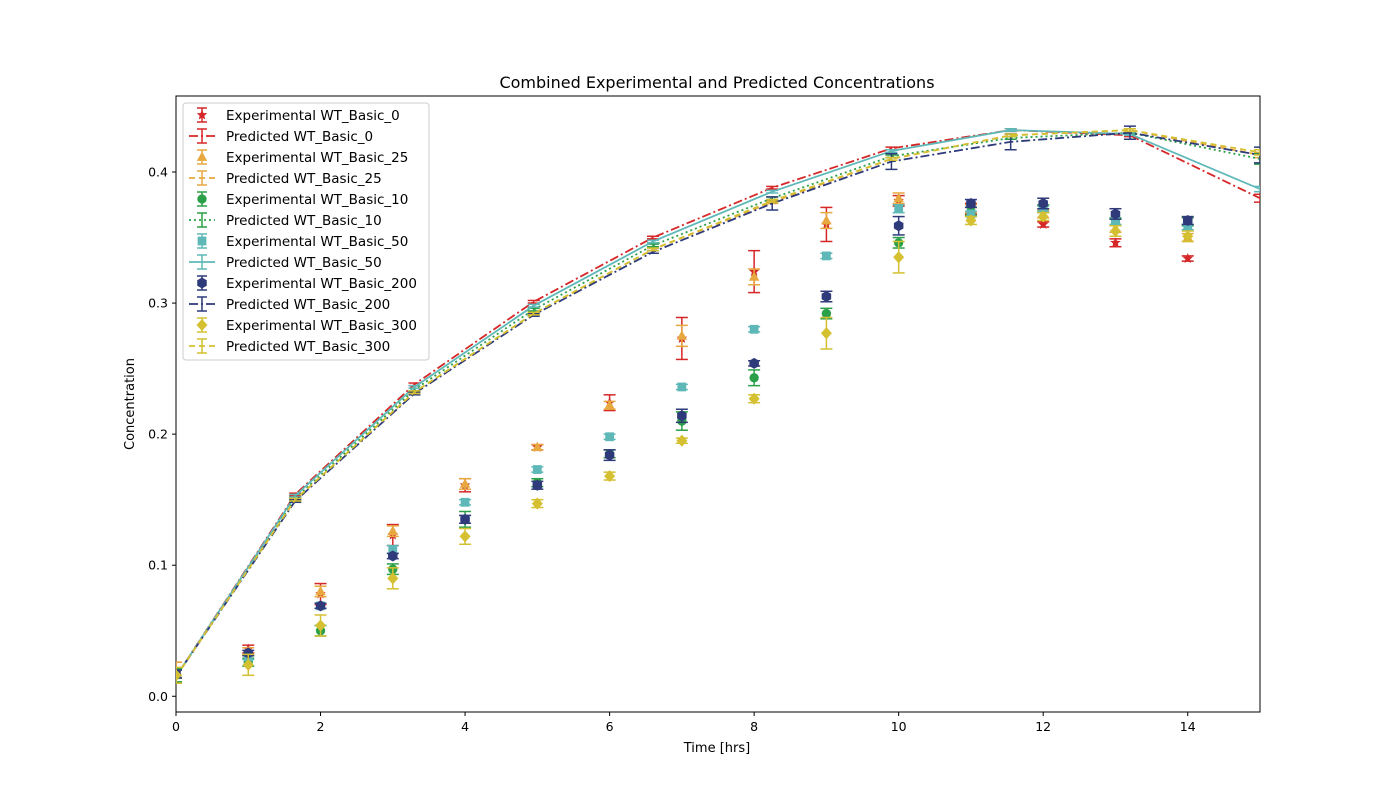 The width and height of the screenshot is (1400, 800). I want to click on legend-item: Predicted WT_Basic_50, so click(285, 262).